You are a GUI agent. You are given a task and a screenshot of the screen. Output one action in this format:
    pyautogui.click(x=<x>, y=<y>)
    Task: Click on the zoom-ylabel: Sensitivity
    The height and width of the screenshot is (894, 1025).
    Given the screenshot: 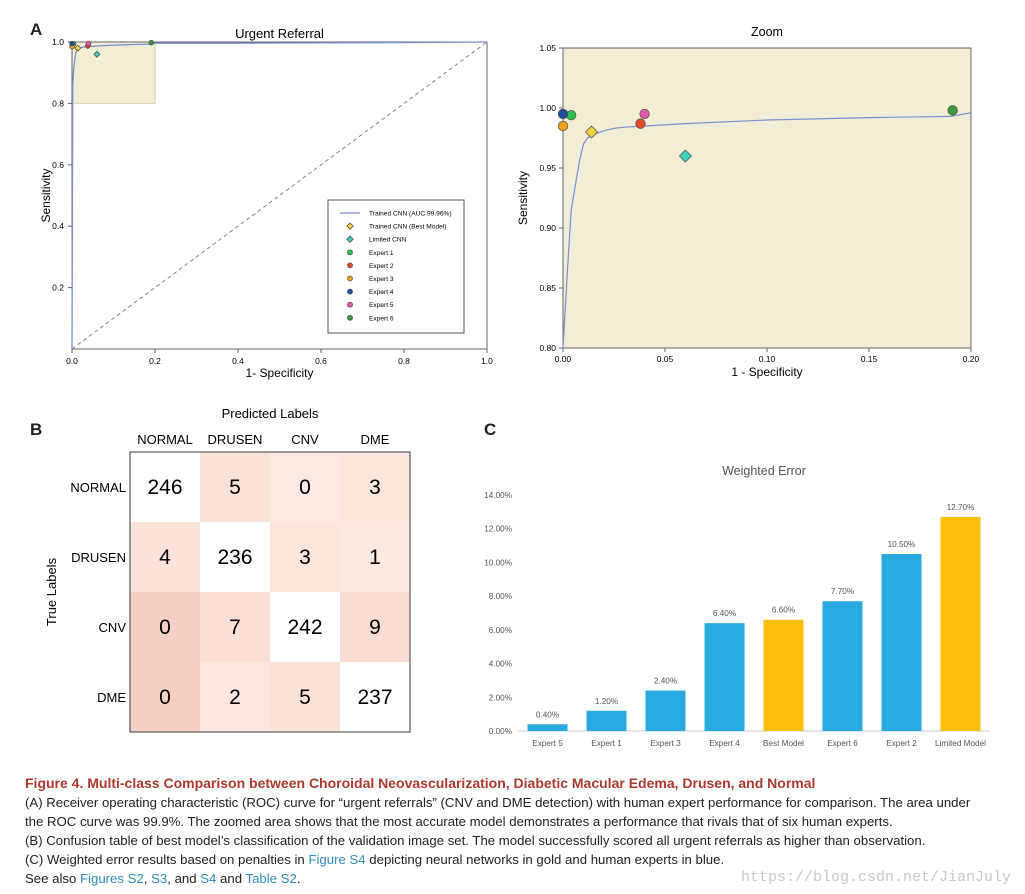 What is the action you would take?
    pyautogui.click(x=523, y=198)
    